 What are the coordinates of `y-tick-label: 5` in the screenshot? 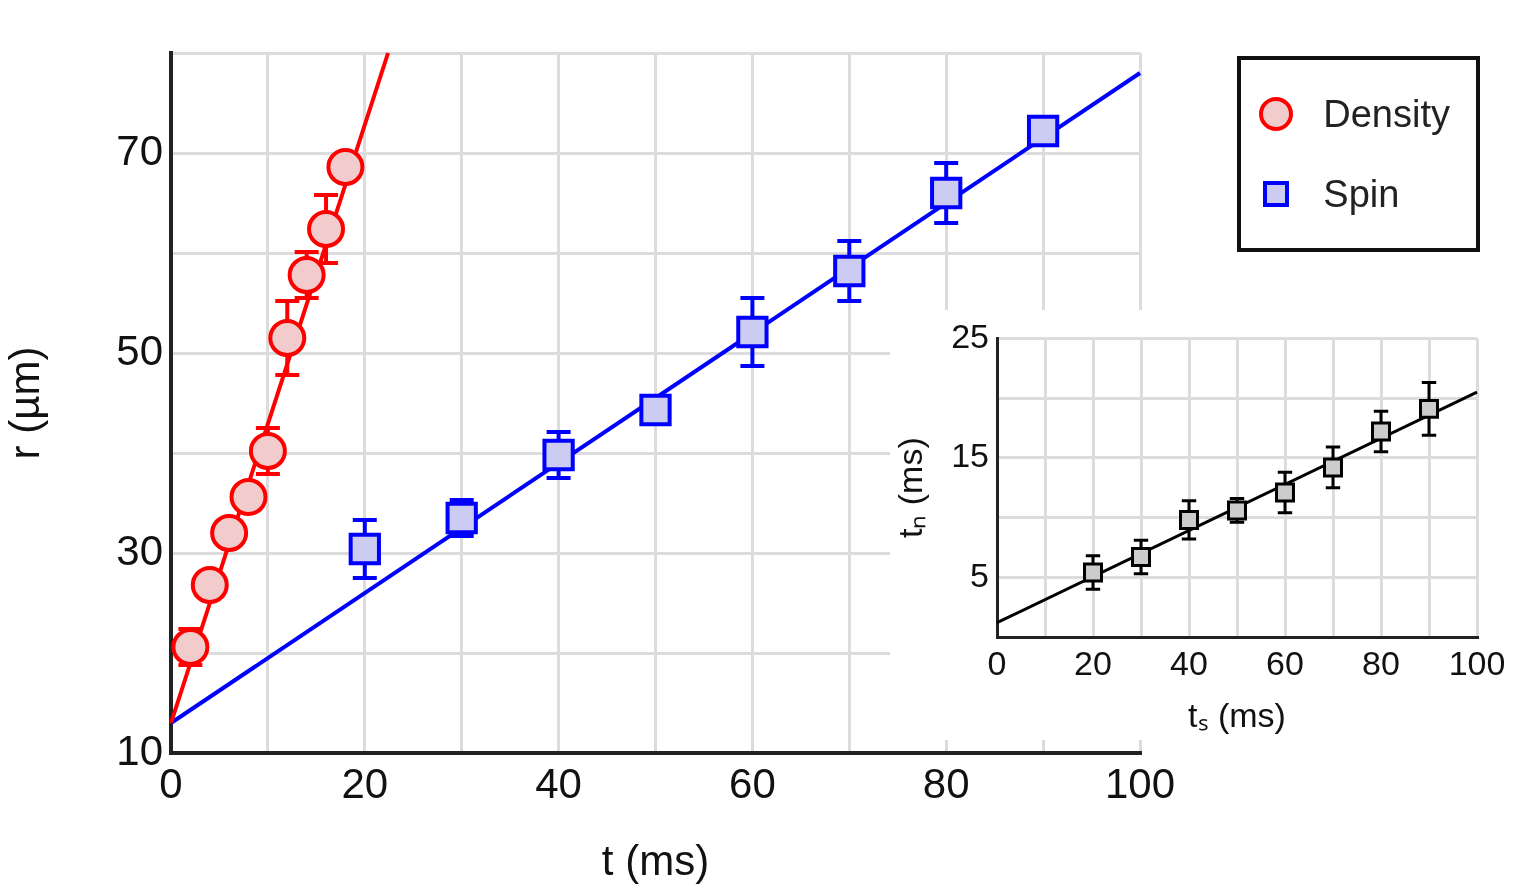 It's located at (979, 574).